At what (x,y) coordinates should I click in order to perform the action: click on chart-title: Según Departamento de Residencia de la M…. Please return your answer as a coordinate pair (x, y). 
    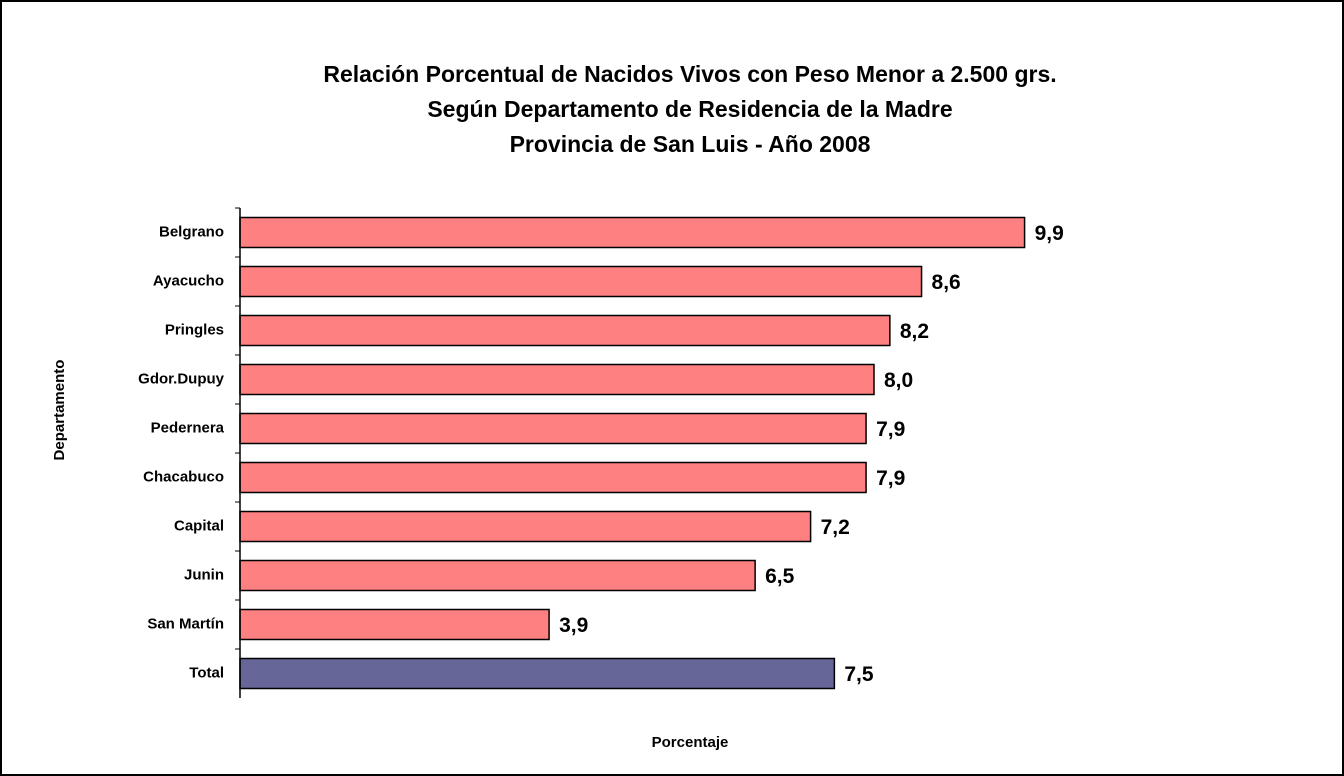
    Looking at the image, I should click on (689, 109).